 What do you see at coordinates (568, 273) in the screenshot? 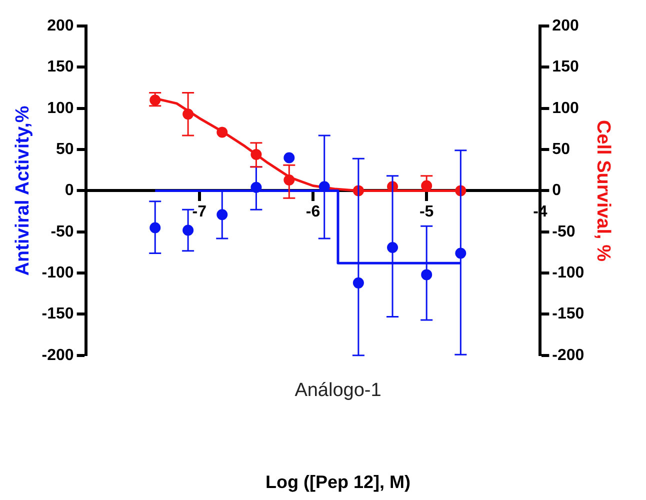
I see `y2-tick-label: -100` at bounding box center [568, 273].